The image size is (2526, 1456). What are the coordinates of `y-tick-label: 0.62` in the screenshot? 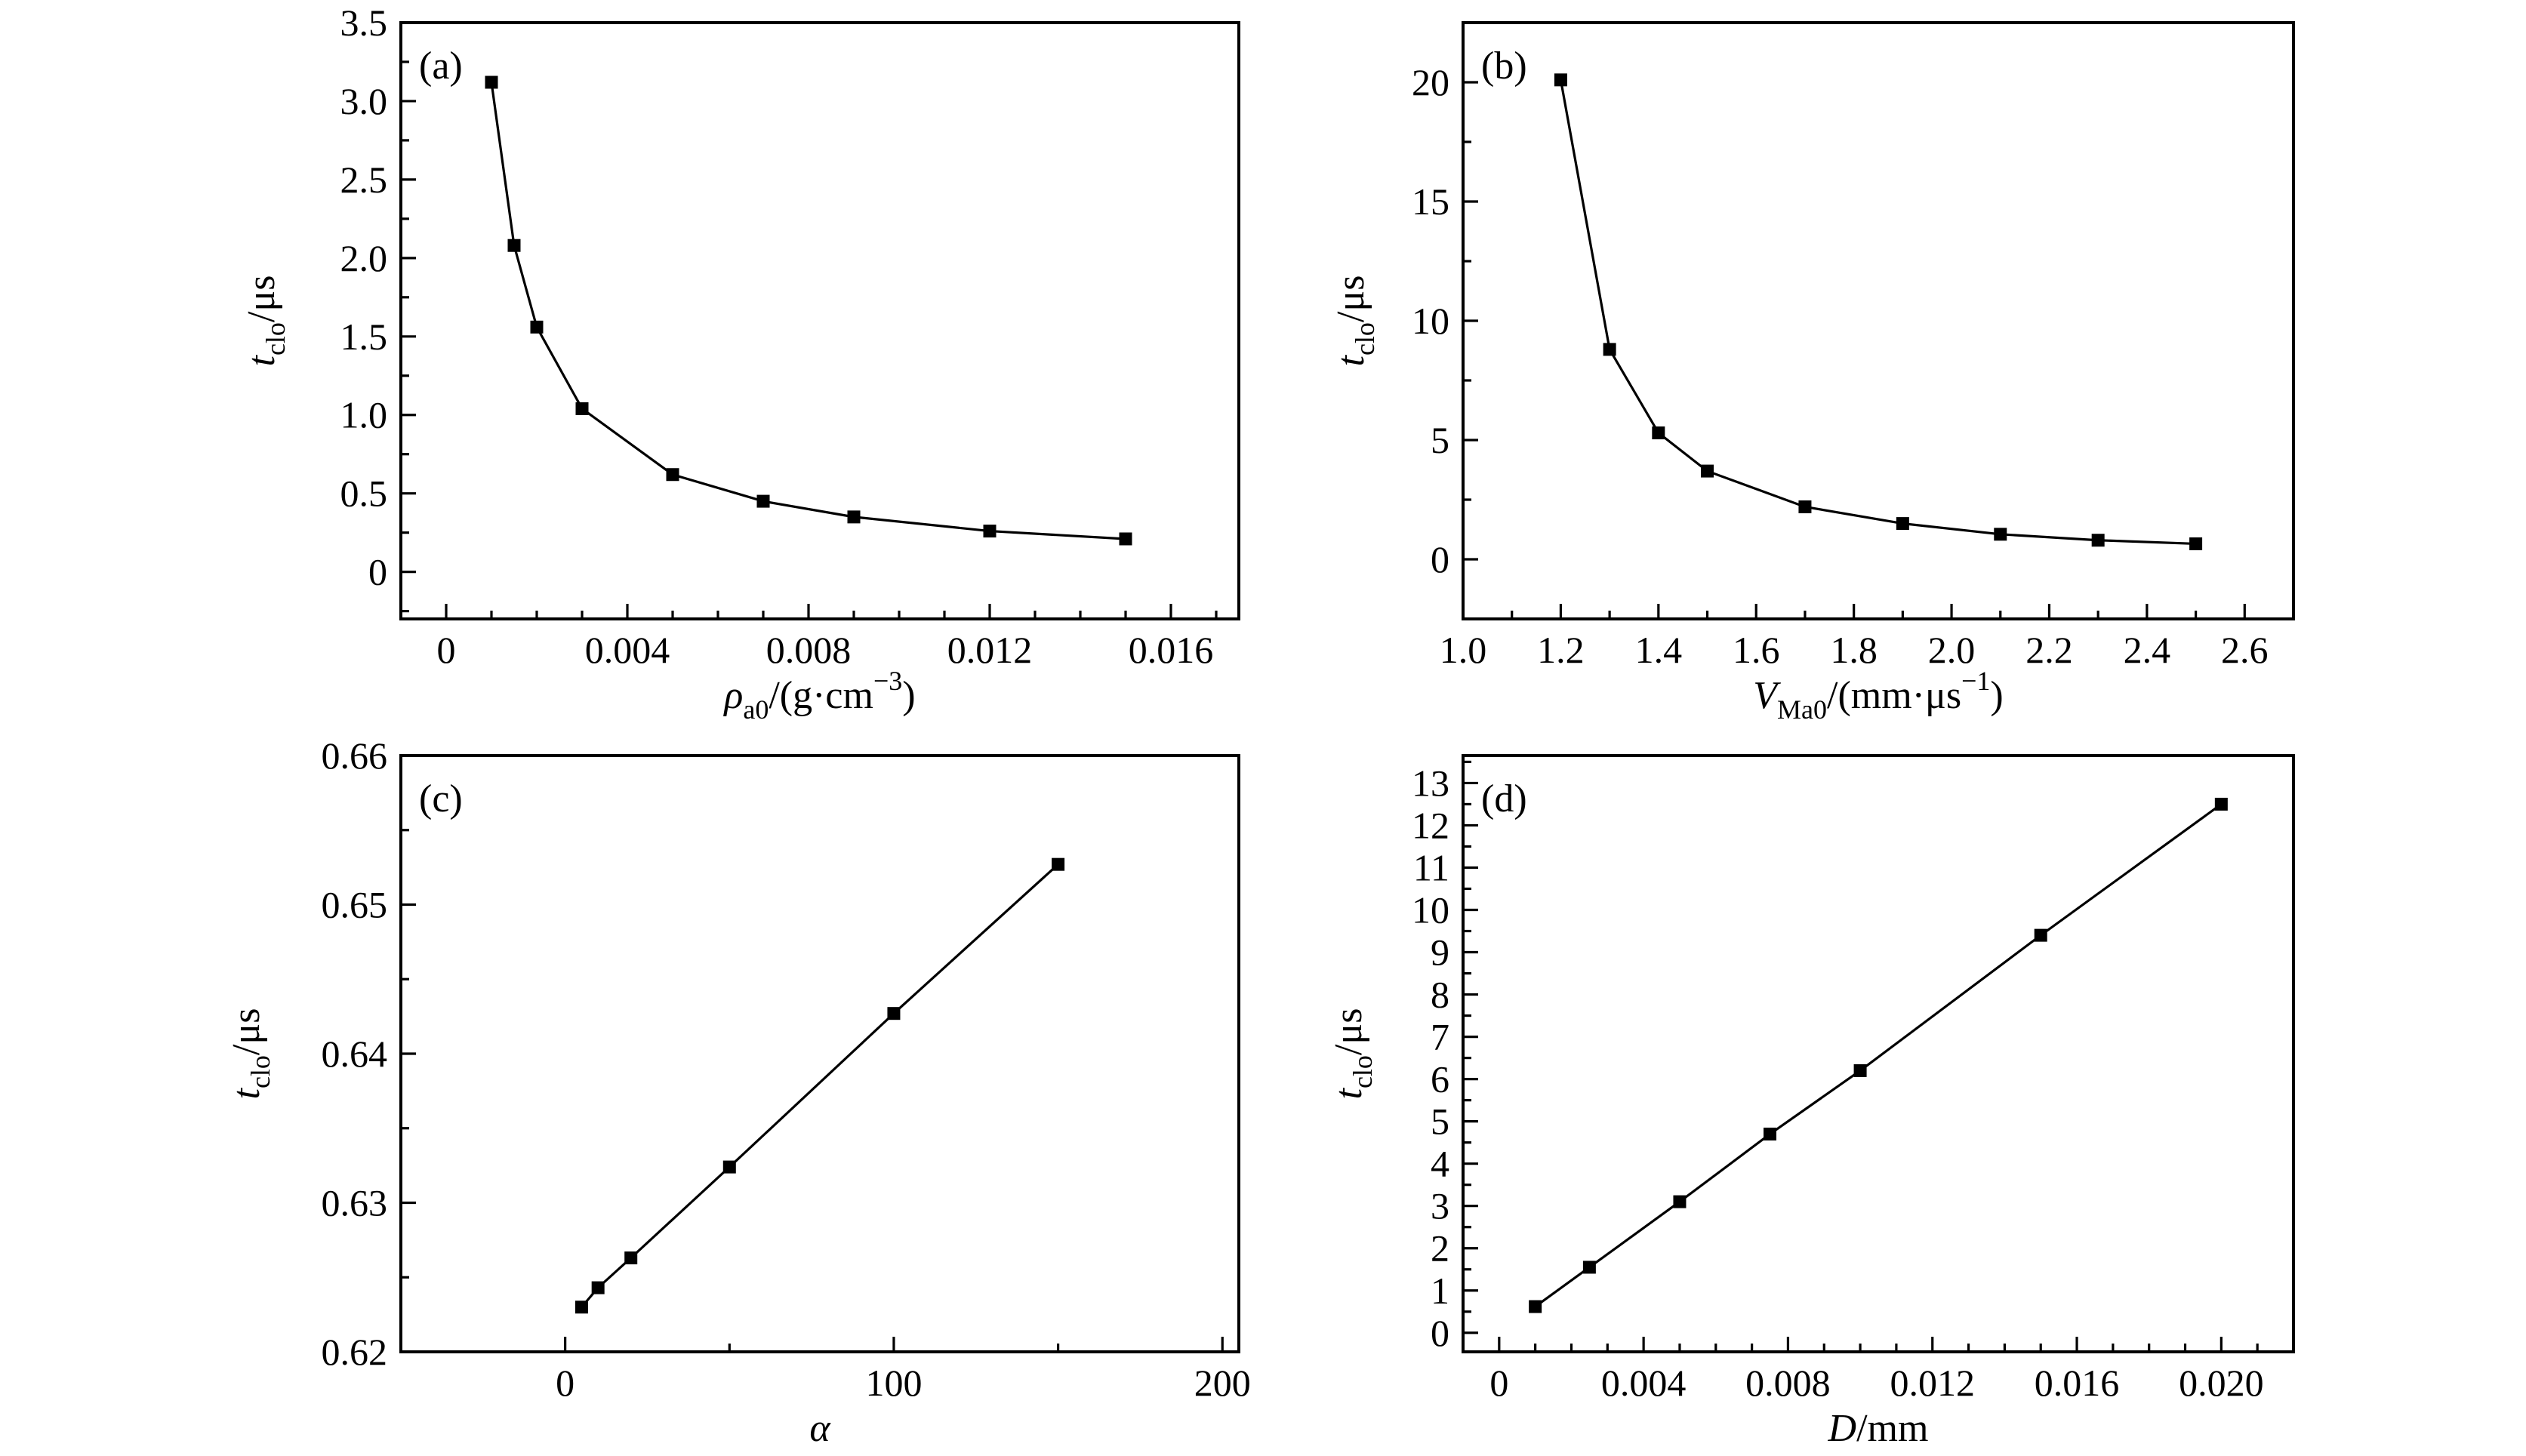 It's located at (355, 1352).